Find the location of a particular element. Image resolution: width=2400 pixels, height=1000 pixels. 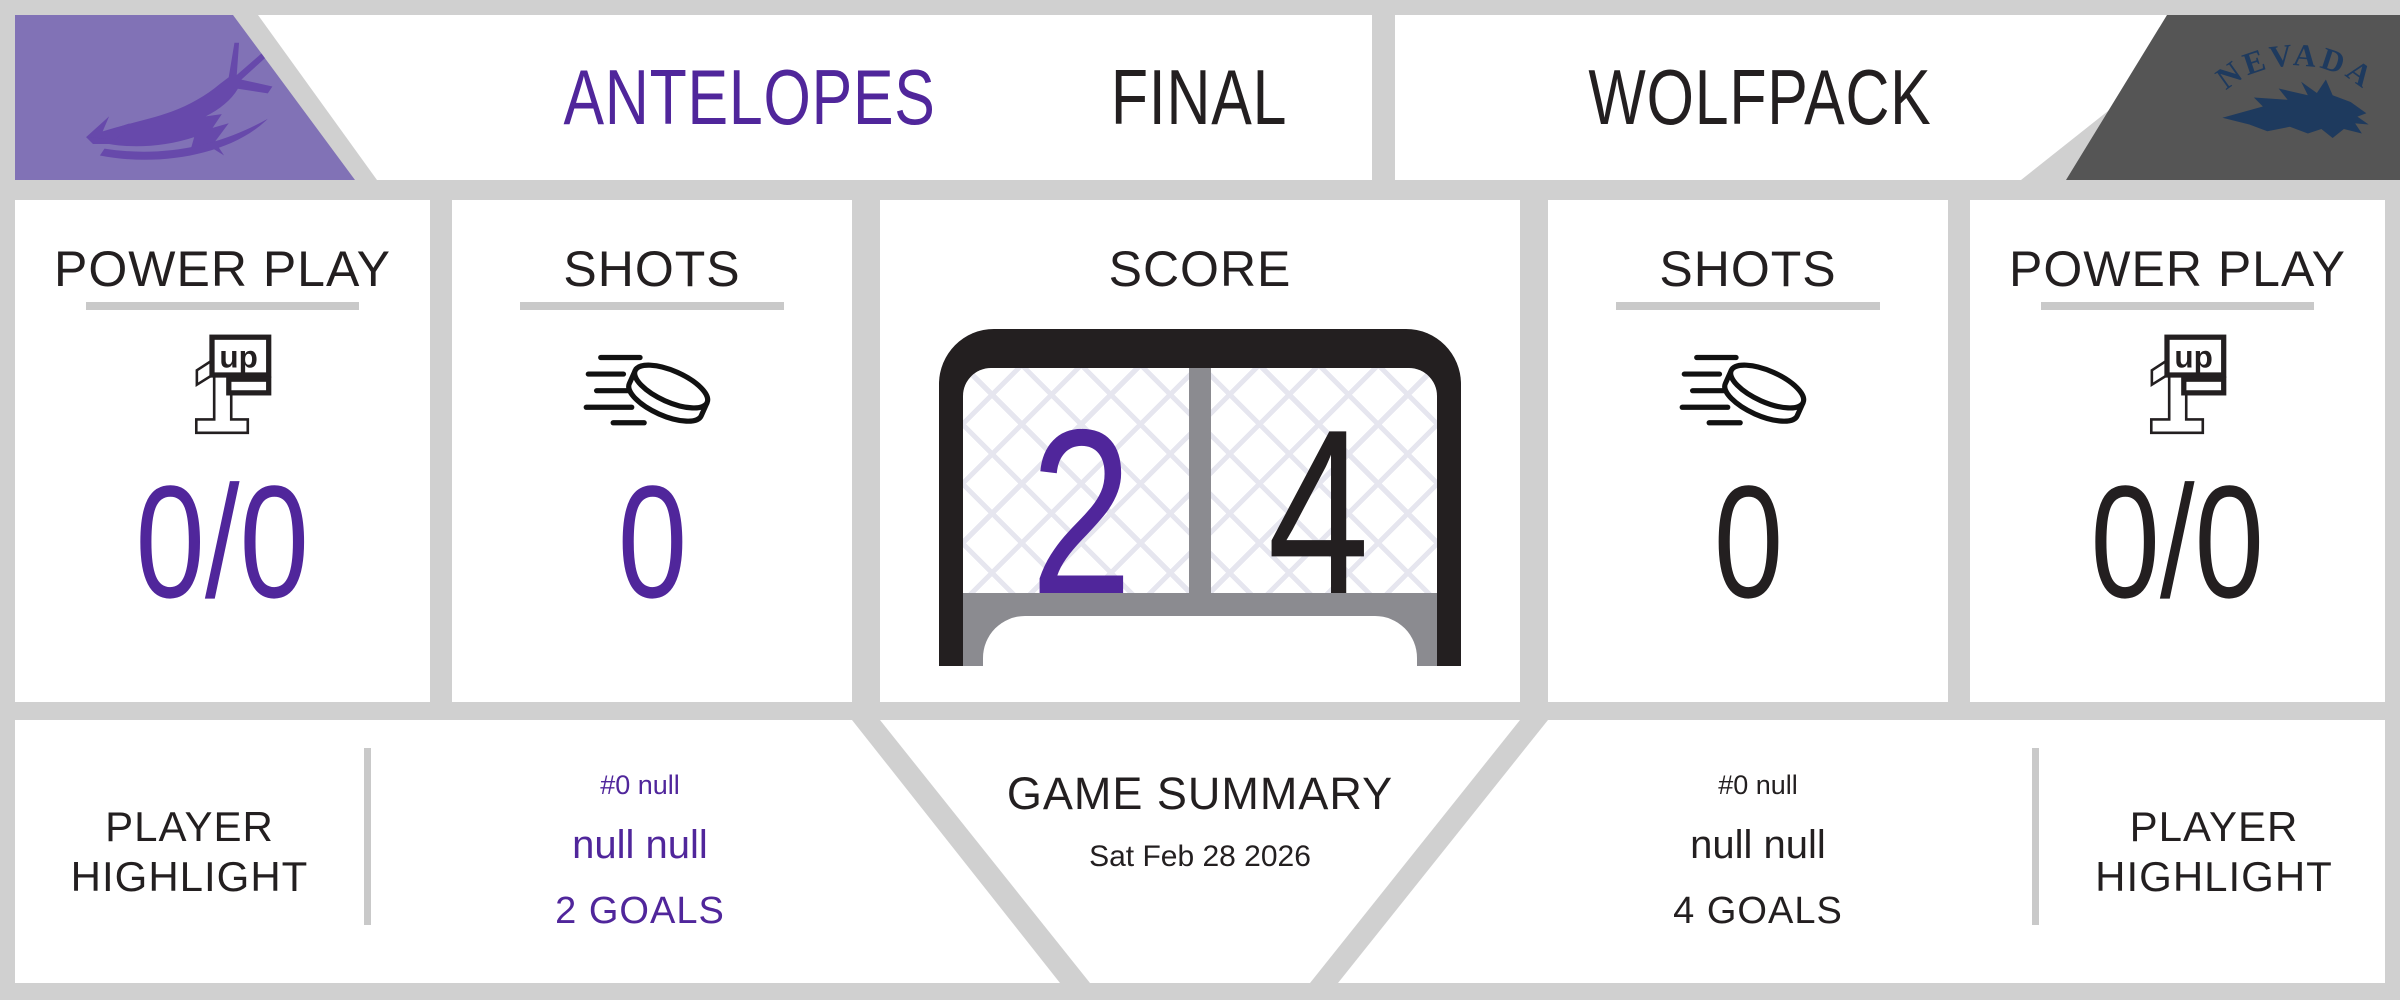

home-highlight-player: #0 null null null 2 GOALS is located at coordinates (640, 851).